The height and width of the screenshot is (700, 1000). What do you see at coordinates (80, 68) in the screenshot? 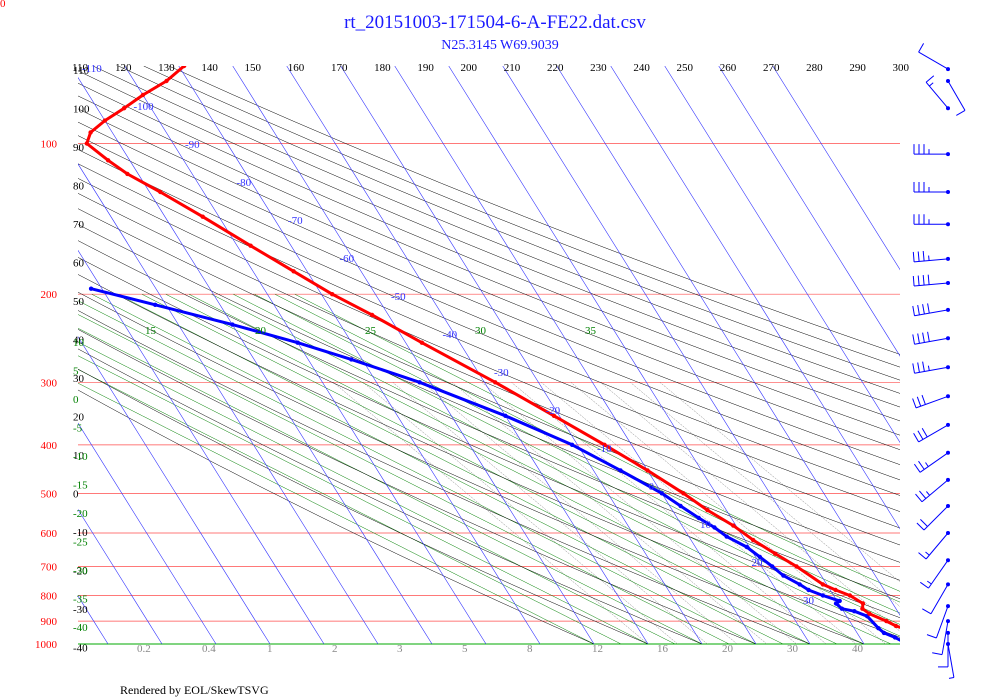
I see `top-tick-label: 110` at bounding box center [80, 68].